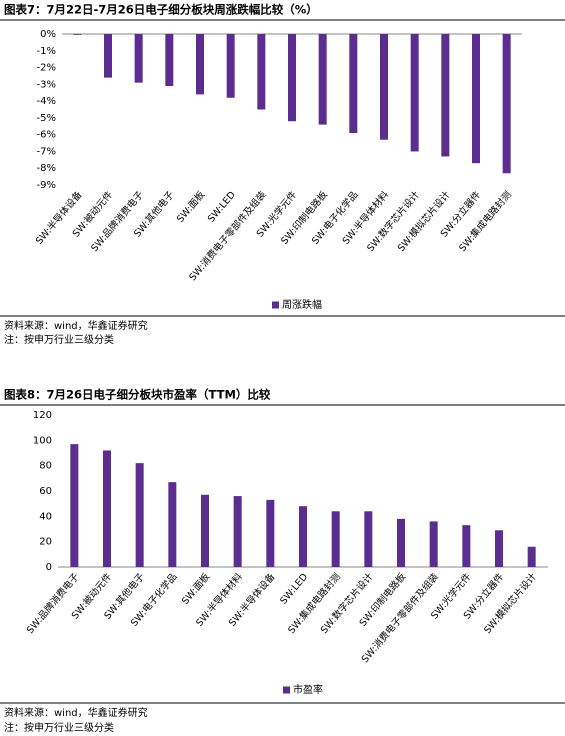 The height and width of the screenshot is (736, 565). I want to click on x-tick-label: SW:模拟芯片设计, so click(424, 221).